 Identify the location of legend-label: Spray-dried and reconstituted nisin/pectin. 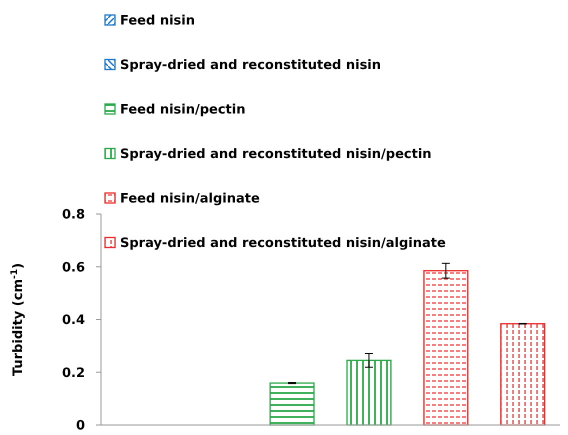
(276, 154).